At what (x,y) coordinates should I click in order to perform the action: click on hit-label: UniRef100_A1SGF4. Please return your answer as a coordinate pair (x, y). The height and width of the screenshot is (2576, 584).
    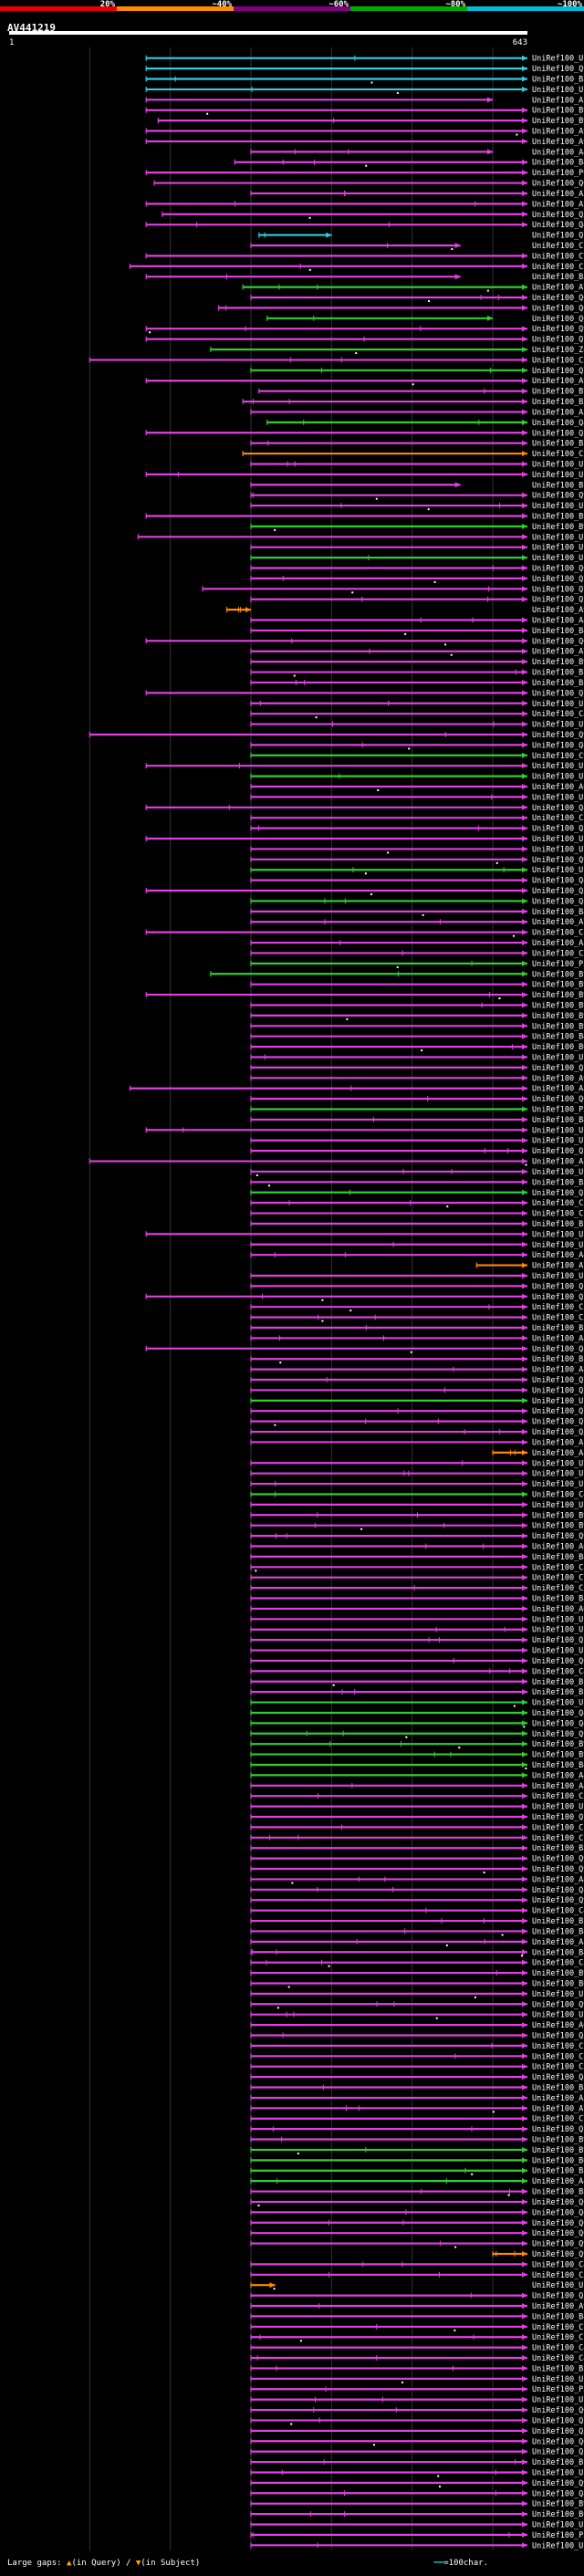
    Looking at the image, I should click on (558, 1442).